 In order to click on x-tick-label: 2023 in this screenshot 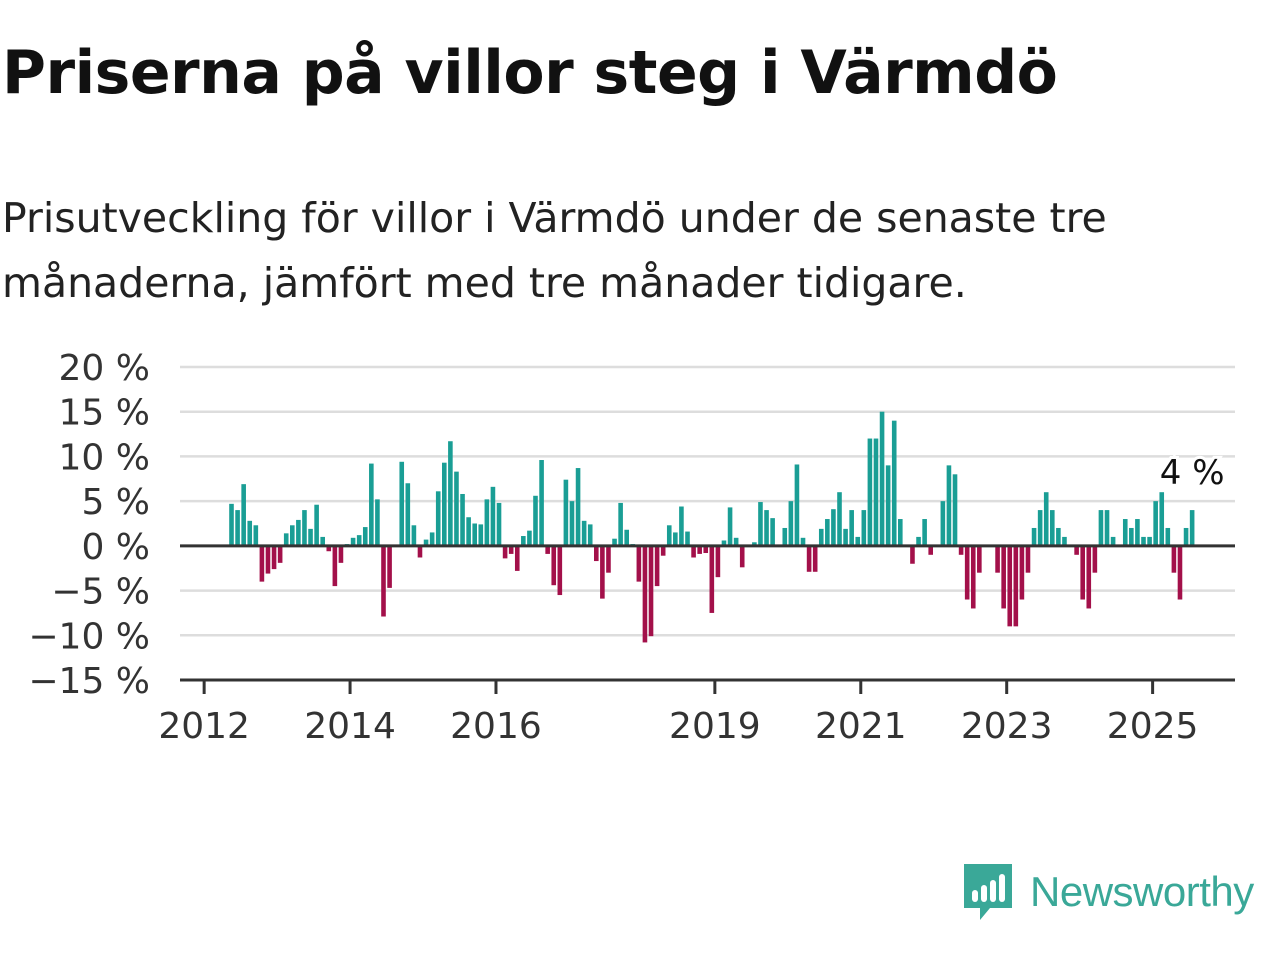, I will do `click(1007, 726)`.